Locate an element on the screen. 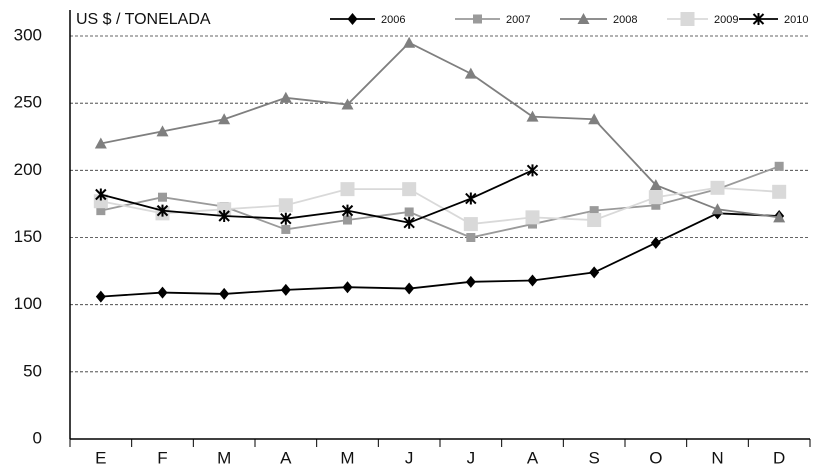 Image resolution: width=814 pixels, height=468 pixels. x-tick-label: S is located at coordinates (593, 457).